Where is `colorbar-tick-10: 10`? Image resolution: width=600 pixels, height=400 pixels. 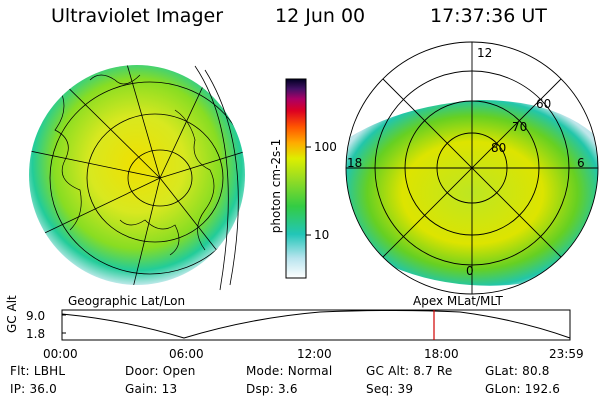
colorbar-tick-10: 10 is located at coordinates (322, 235).